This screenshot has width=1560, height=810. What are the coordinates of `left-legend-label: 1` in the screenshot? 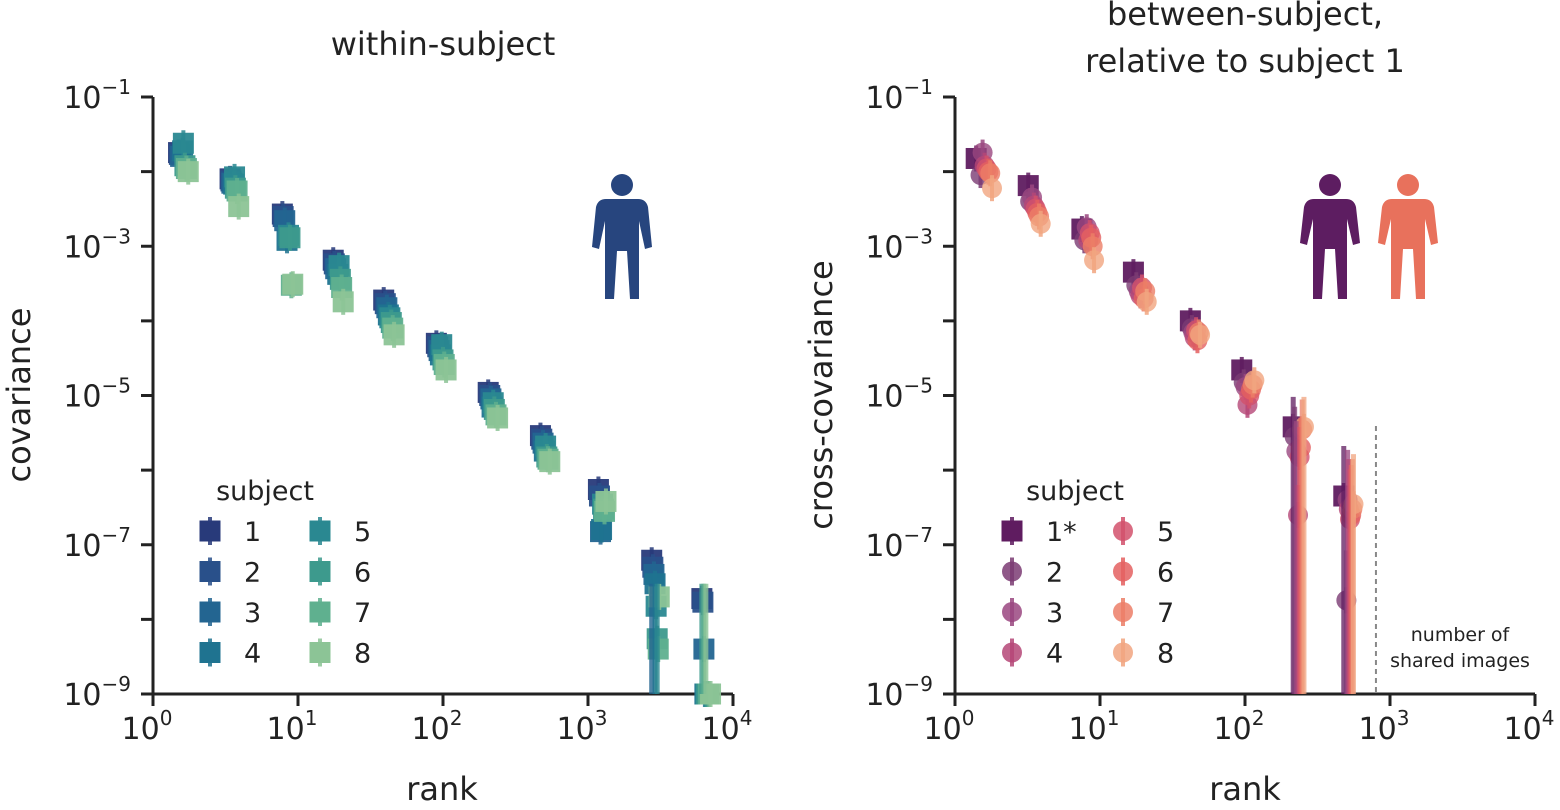 It's located at (252, 532).